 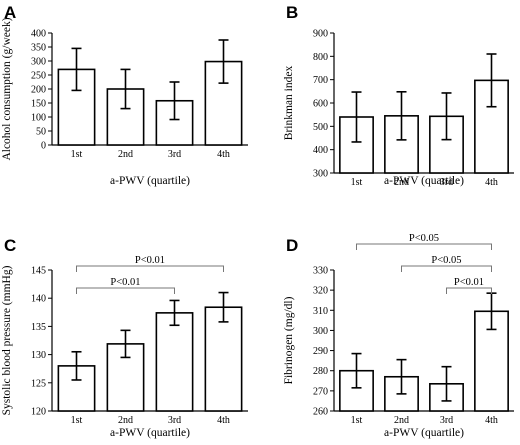 What do you see at coordinates (320, 271) in the screenshot?
I see `y-tick-label: 330` at bounding box center [320, 271].